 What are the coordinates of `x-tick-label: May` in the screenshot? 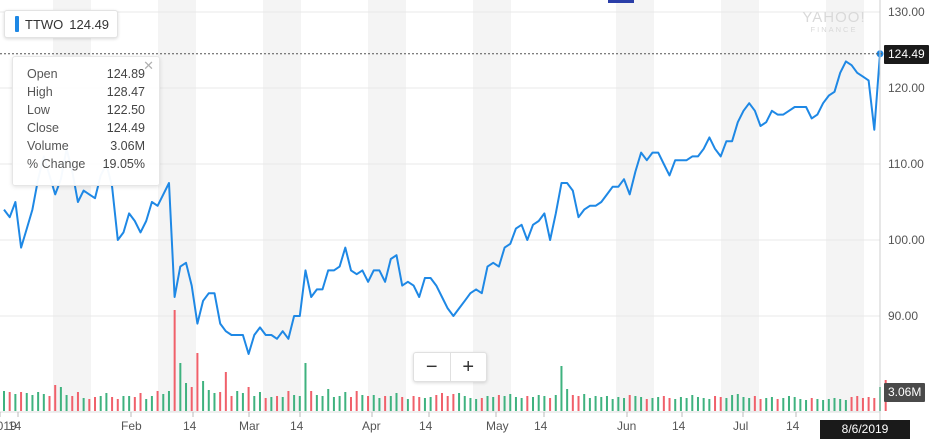 It's located at (497, 426).